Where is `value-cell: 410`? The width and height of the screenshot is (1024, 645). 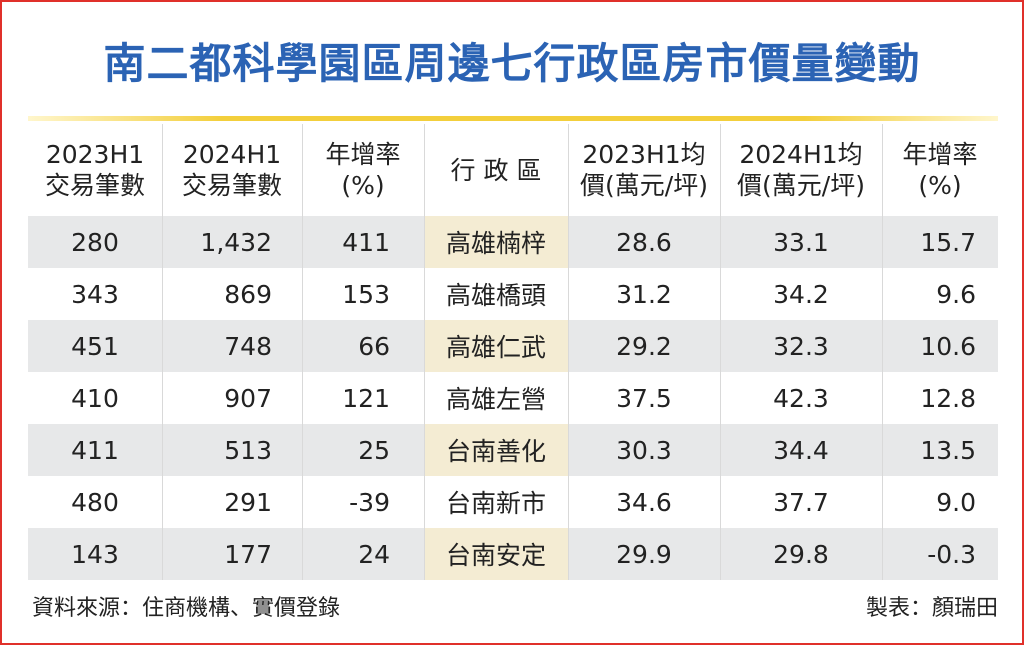
value-cell: 410 is located at coordinates (95, 398).